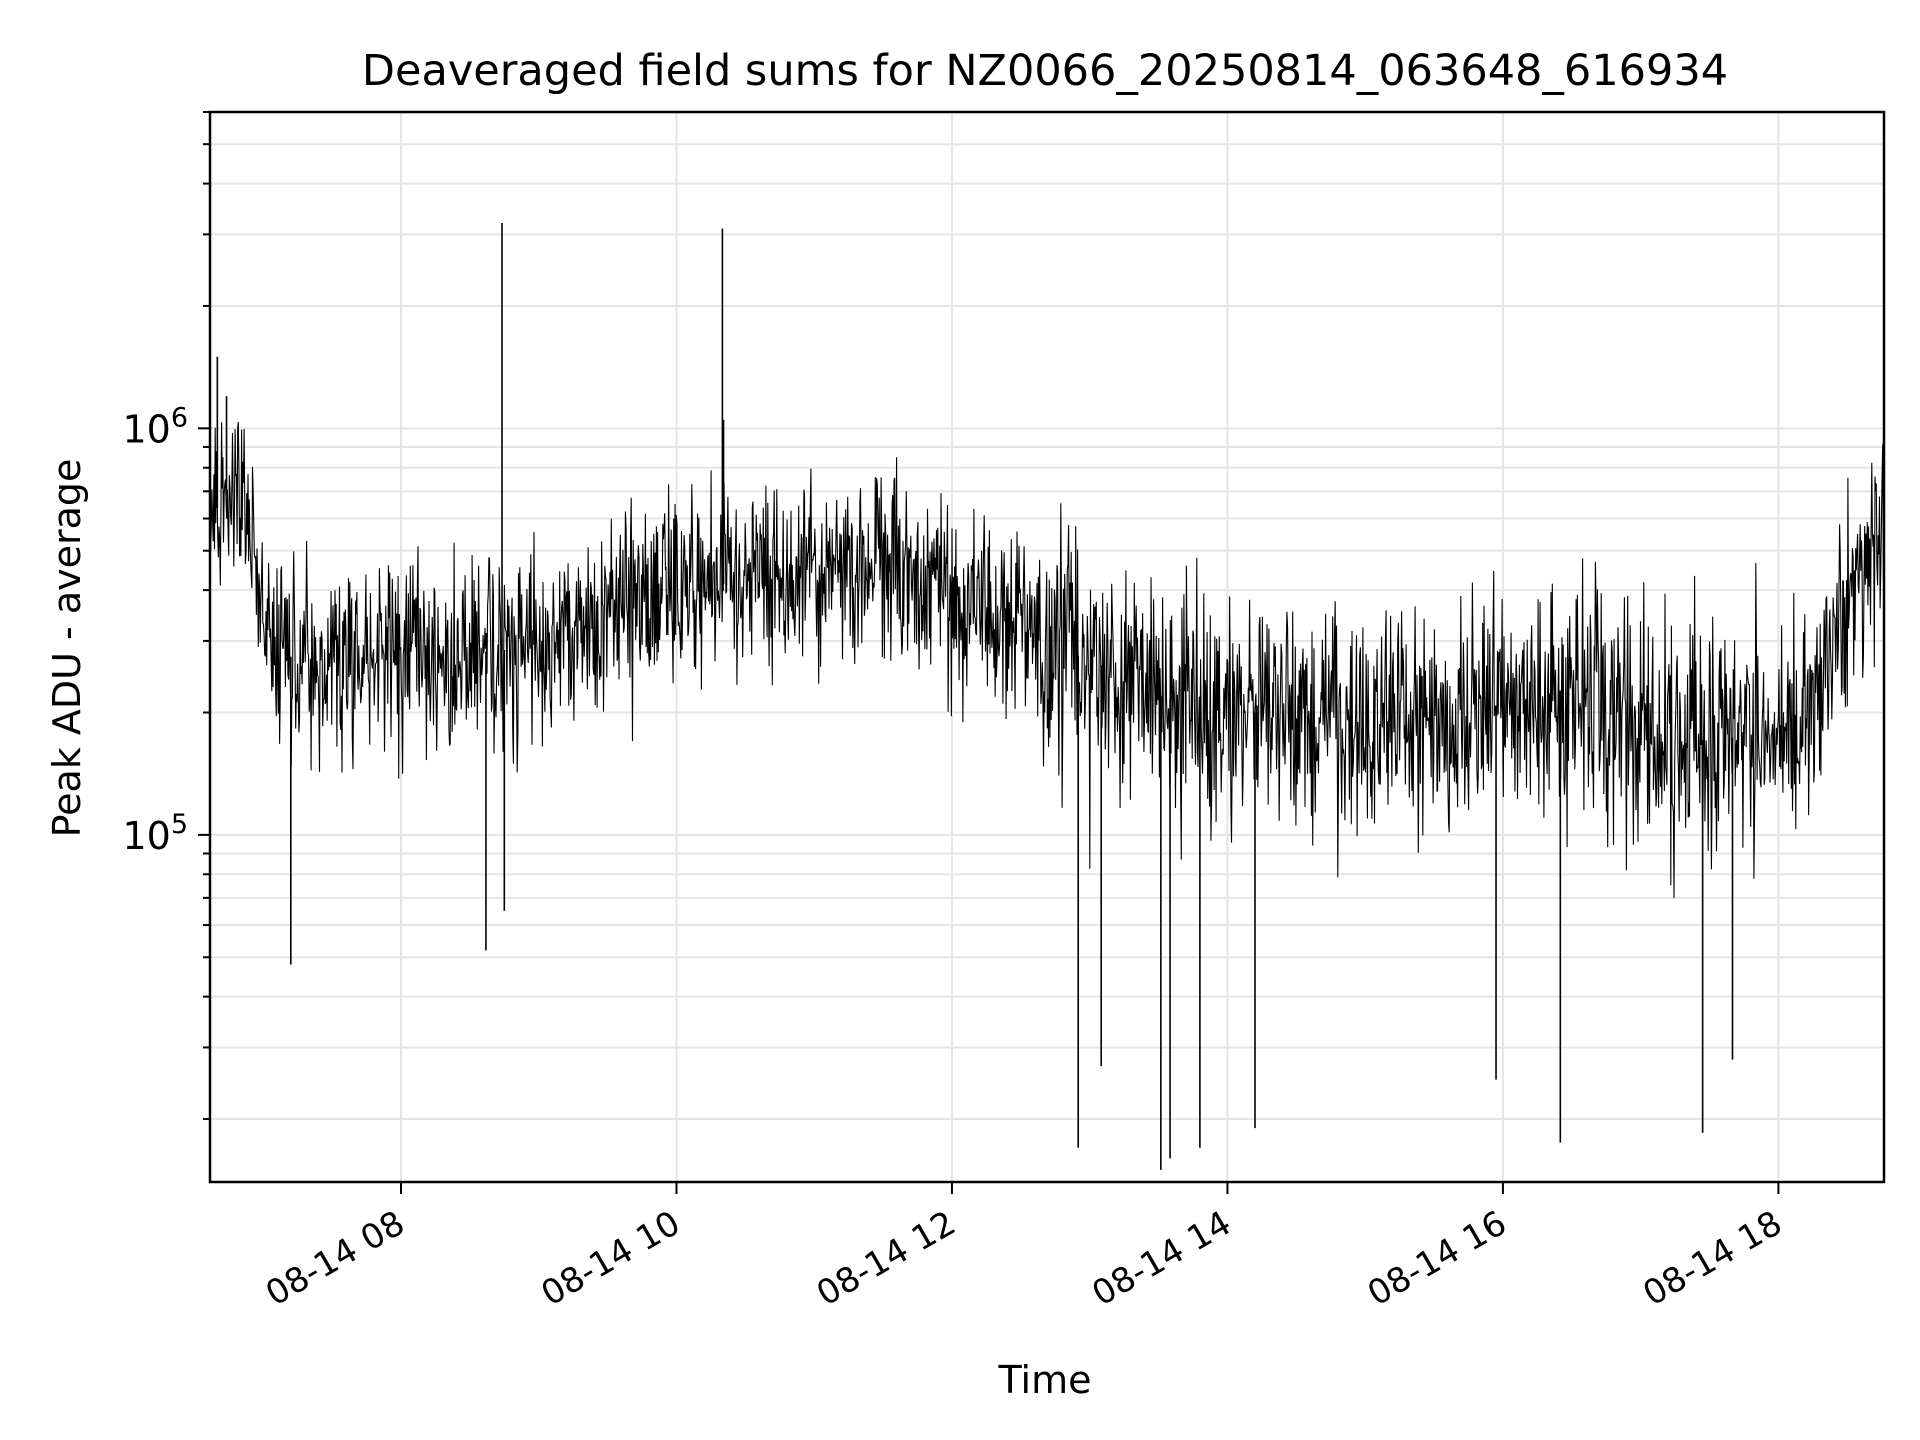 The image size is (1920, 1440). I want to click on y-axis-label: Peak ADU - average, so click(67, 648).